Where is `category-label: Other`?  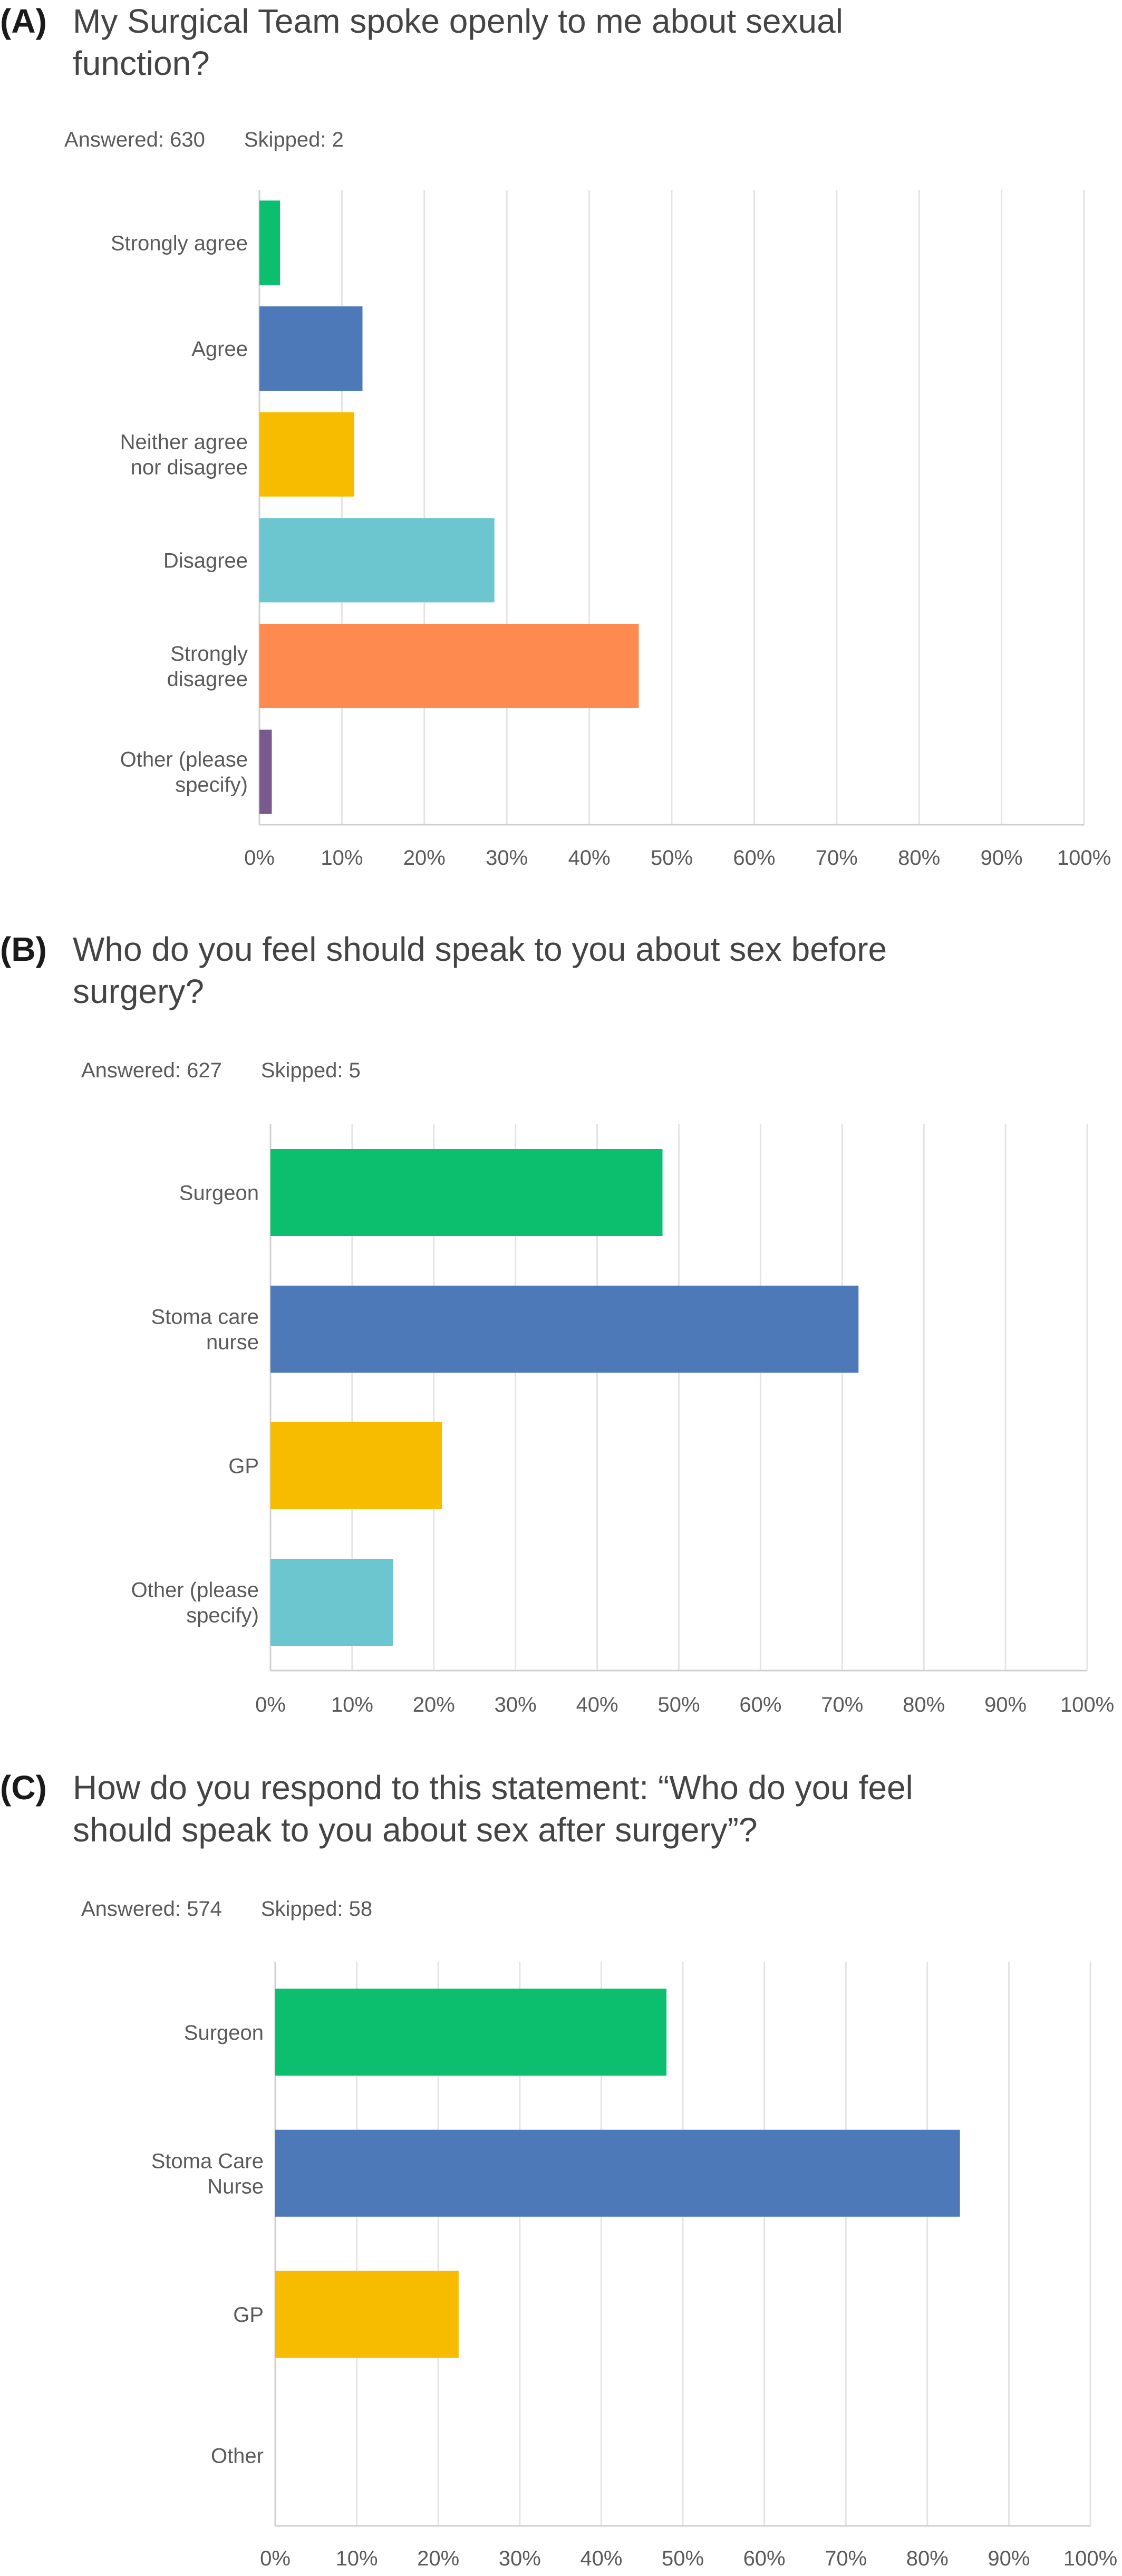 category-label: Other is located at coordinates (237, 2455).